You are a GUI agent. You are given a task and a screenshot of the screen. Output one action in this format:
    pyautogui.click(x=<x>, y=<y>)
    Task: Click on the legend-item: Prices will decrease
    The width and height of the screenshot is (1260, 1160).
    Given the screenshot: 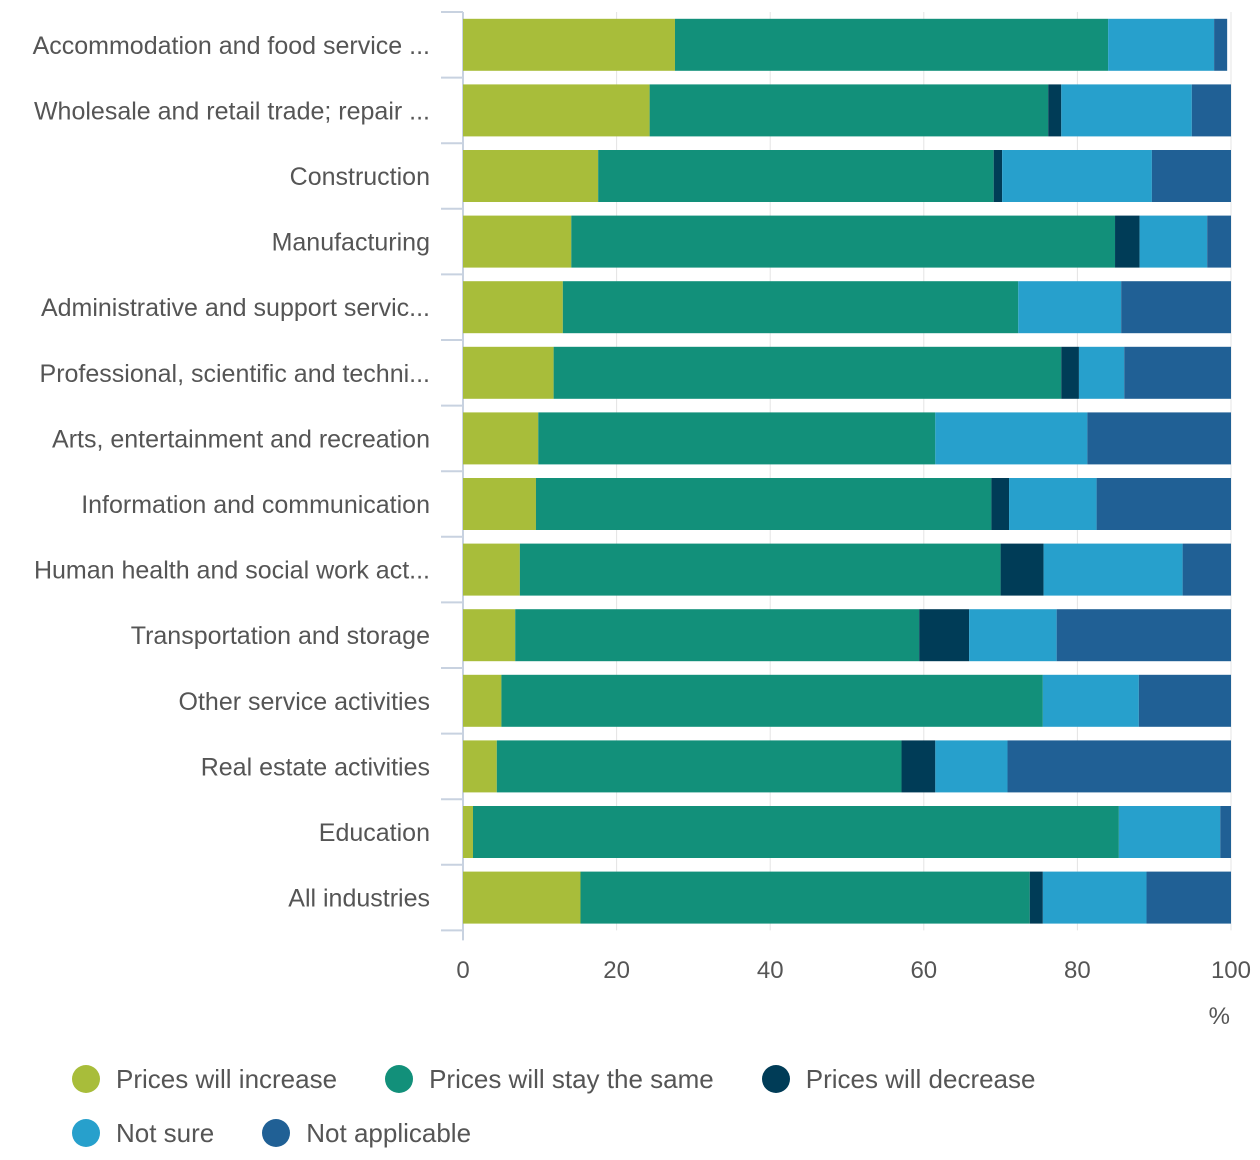 What is the action you would take?
    pyautogui.click(x=898, y=1079)
    